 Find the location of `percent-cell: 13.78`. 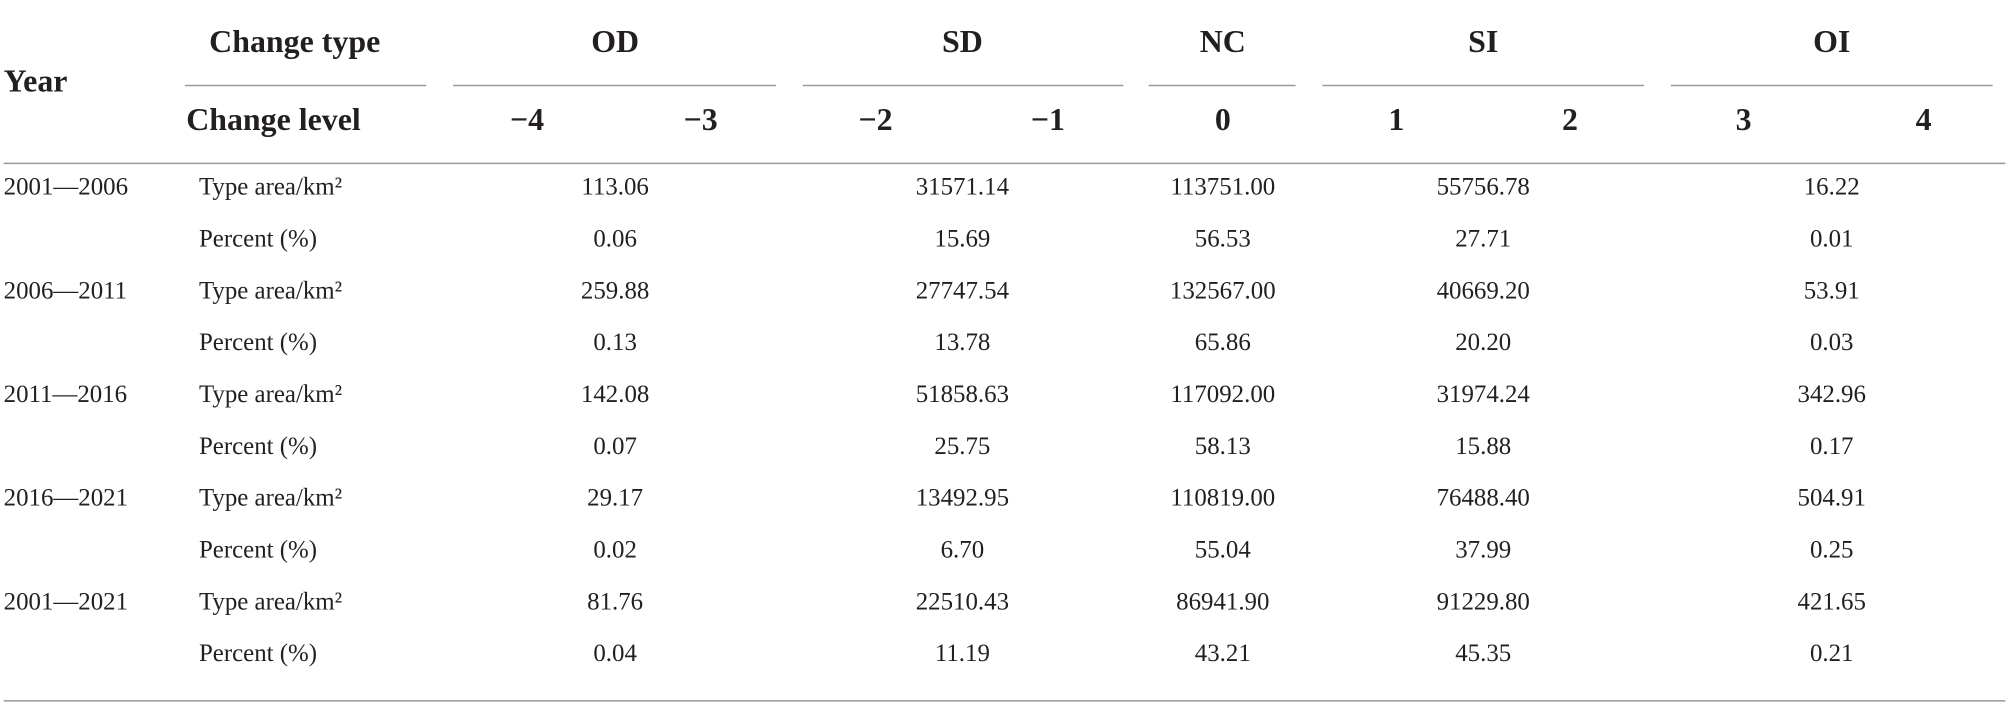

percent-cell: 13.78 is located at coordinates (962, 342).